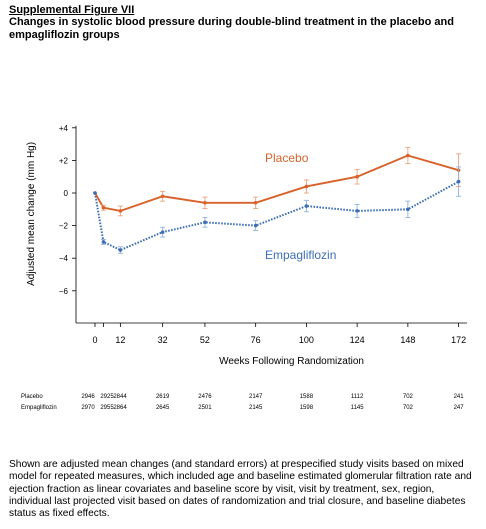 The image size is (486, 529). Describe the element at coordinates (94, 340) in the screenshot. I see `x-tick-label: 0` at that location.